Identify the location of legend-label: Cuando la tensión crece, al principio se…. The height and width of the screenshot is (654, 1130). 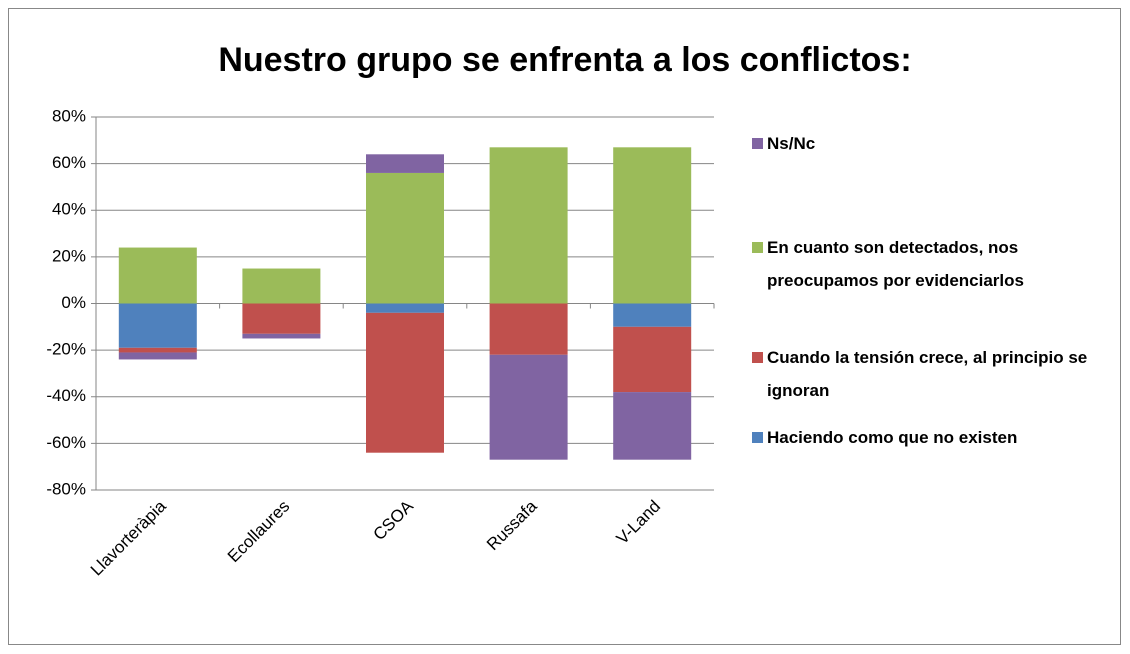
(927, 374).